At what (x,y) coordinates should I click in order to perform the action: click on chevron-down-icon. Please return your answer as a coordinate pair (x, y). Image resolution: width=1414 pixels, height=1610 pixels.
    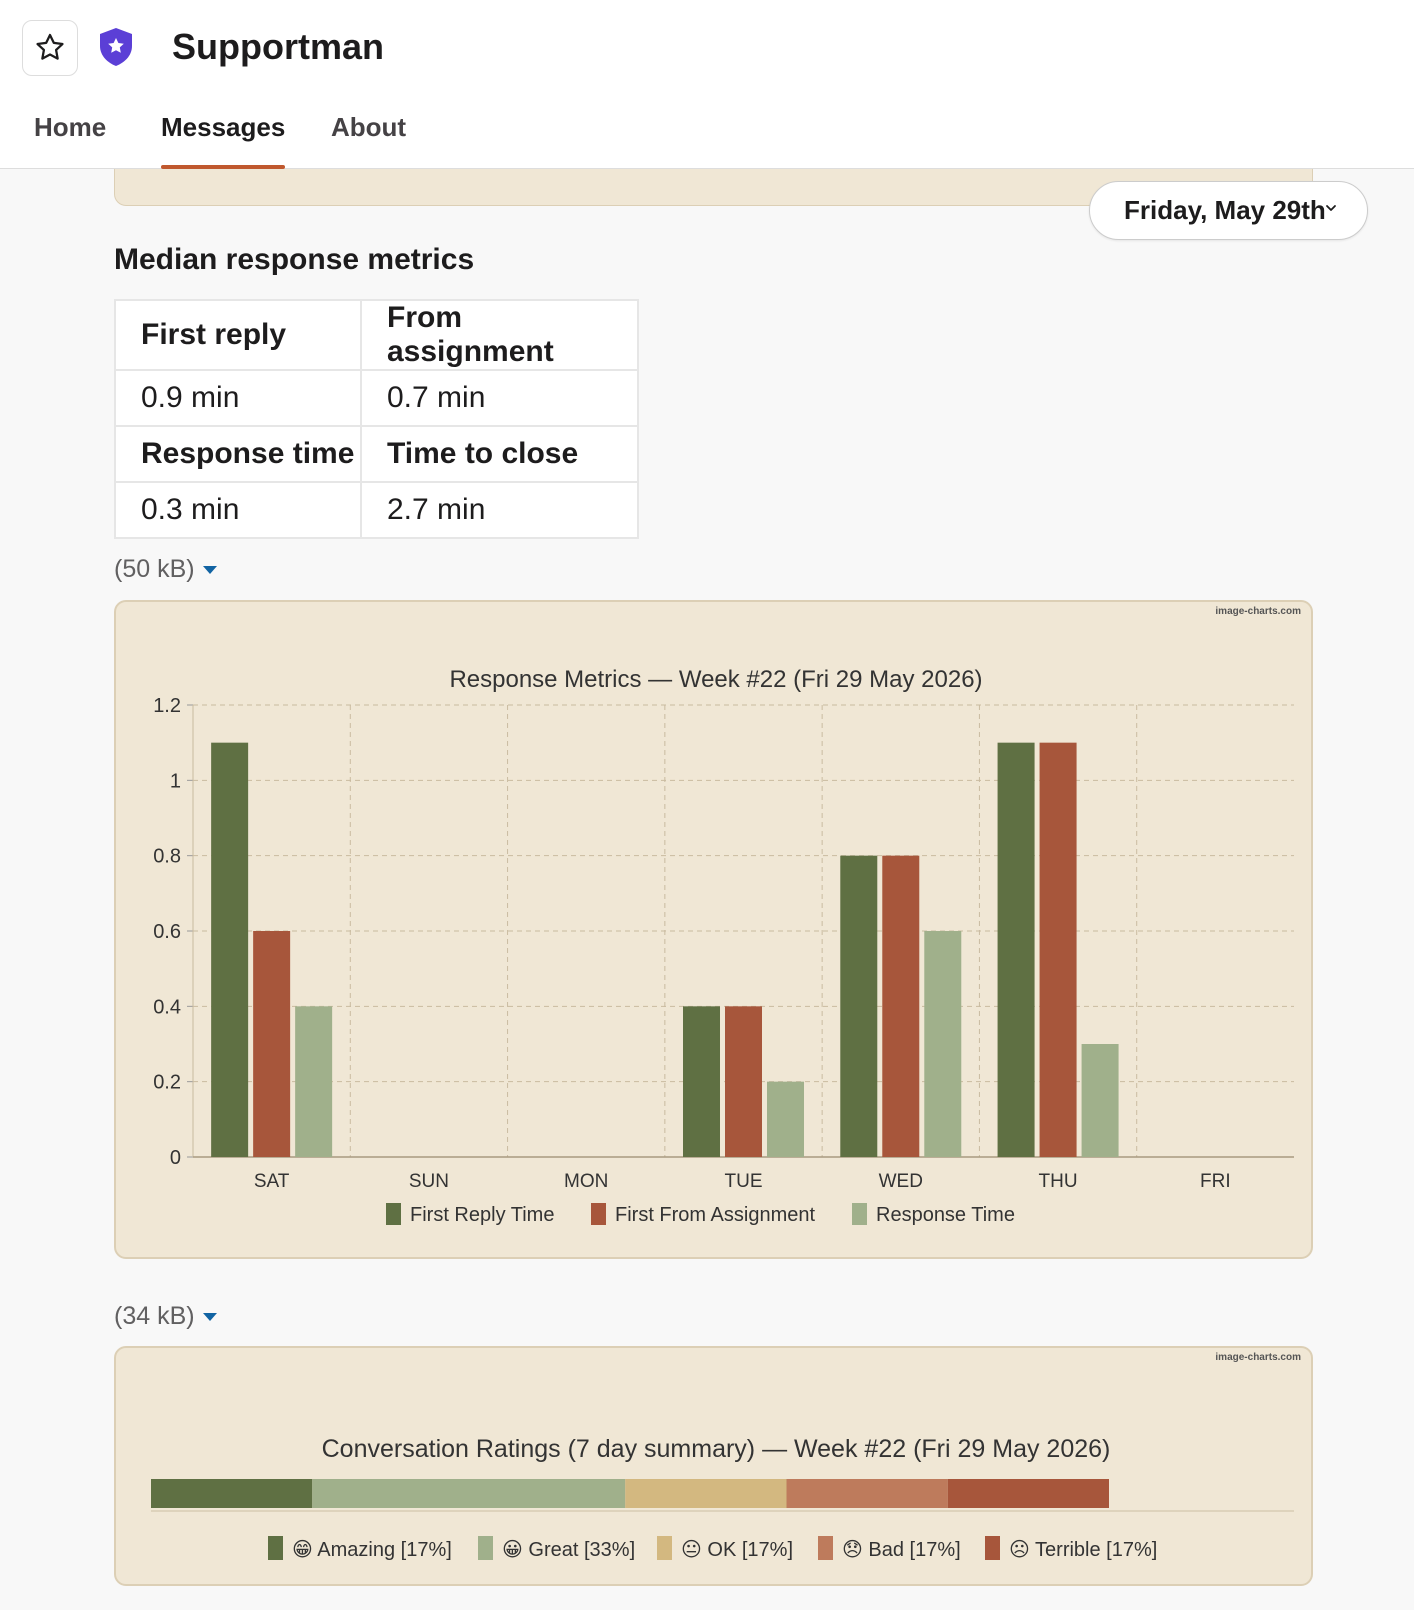
    Looking at the image, I should click on (1331, 208).